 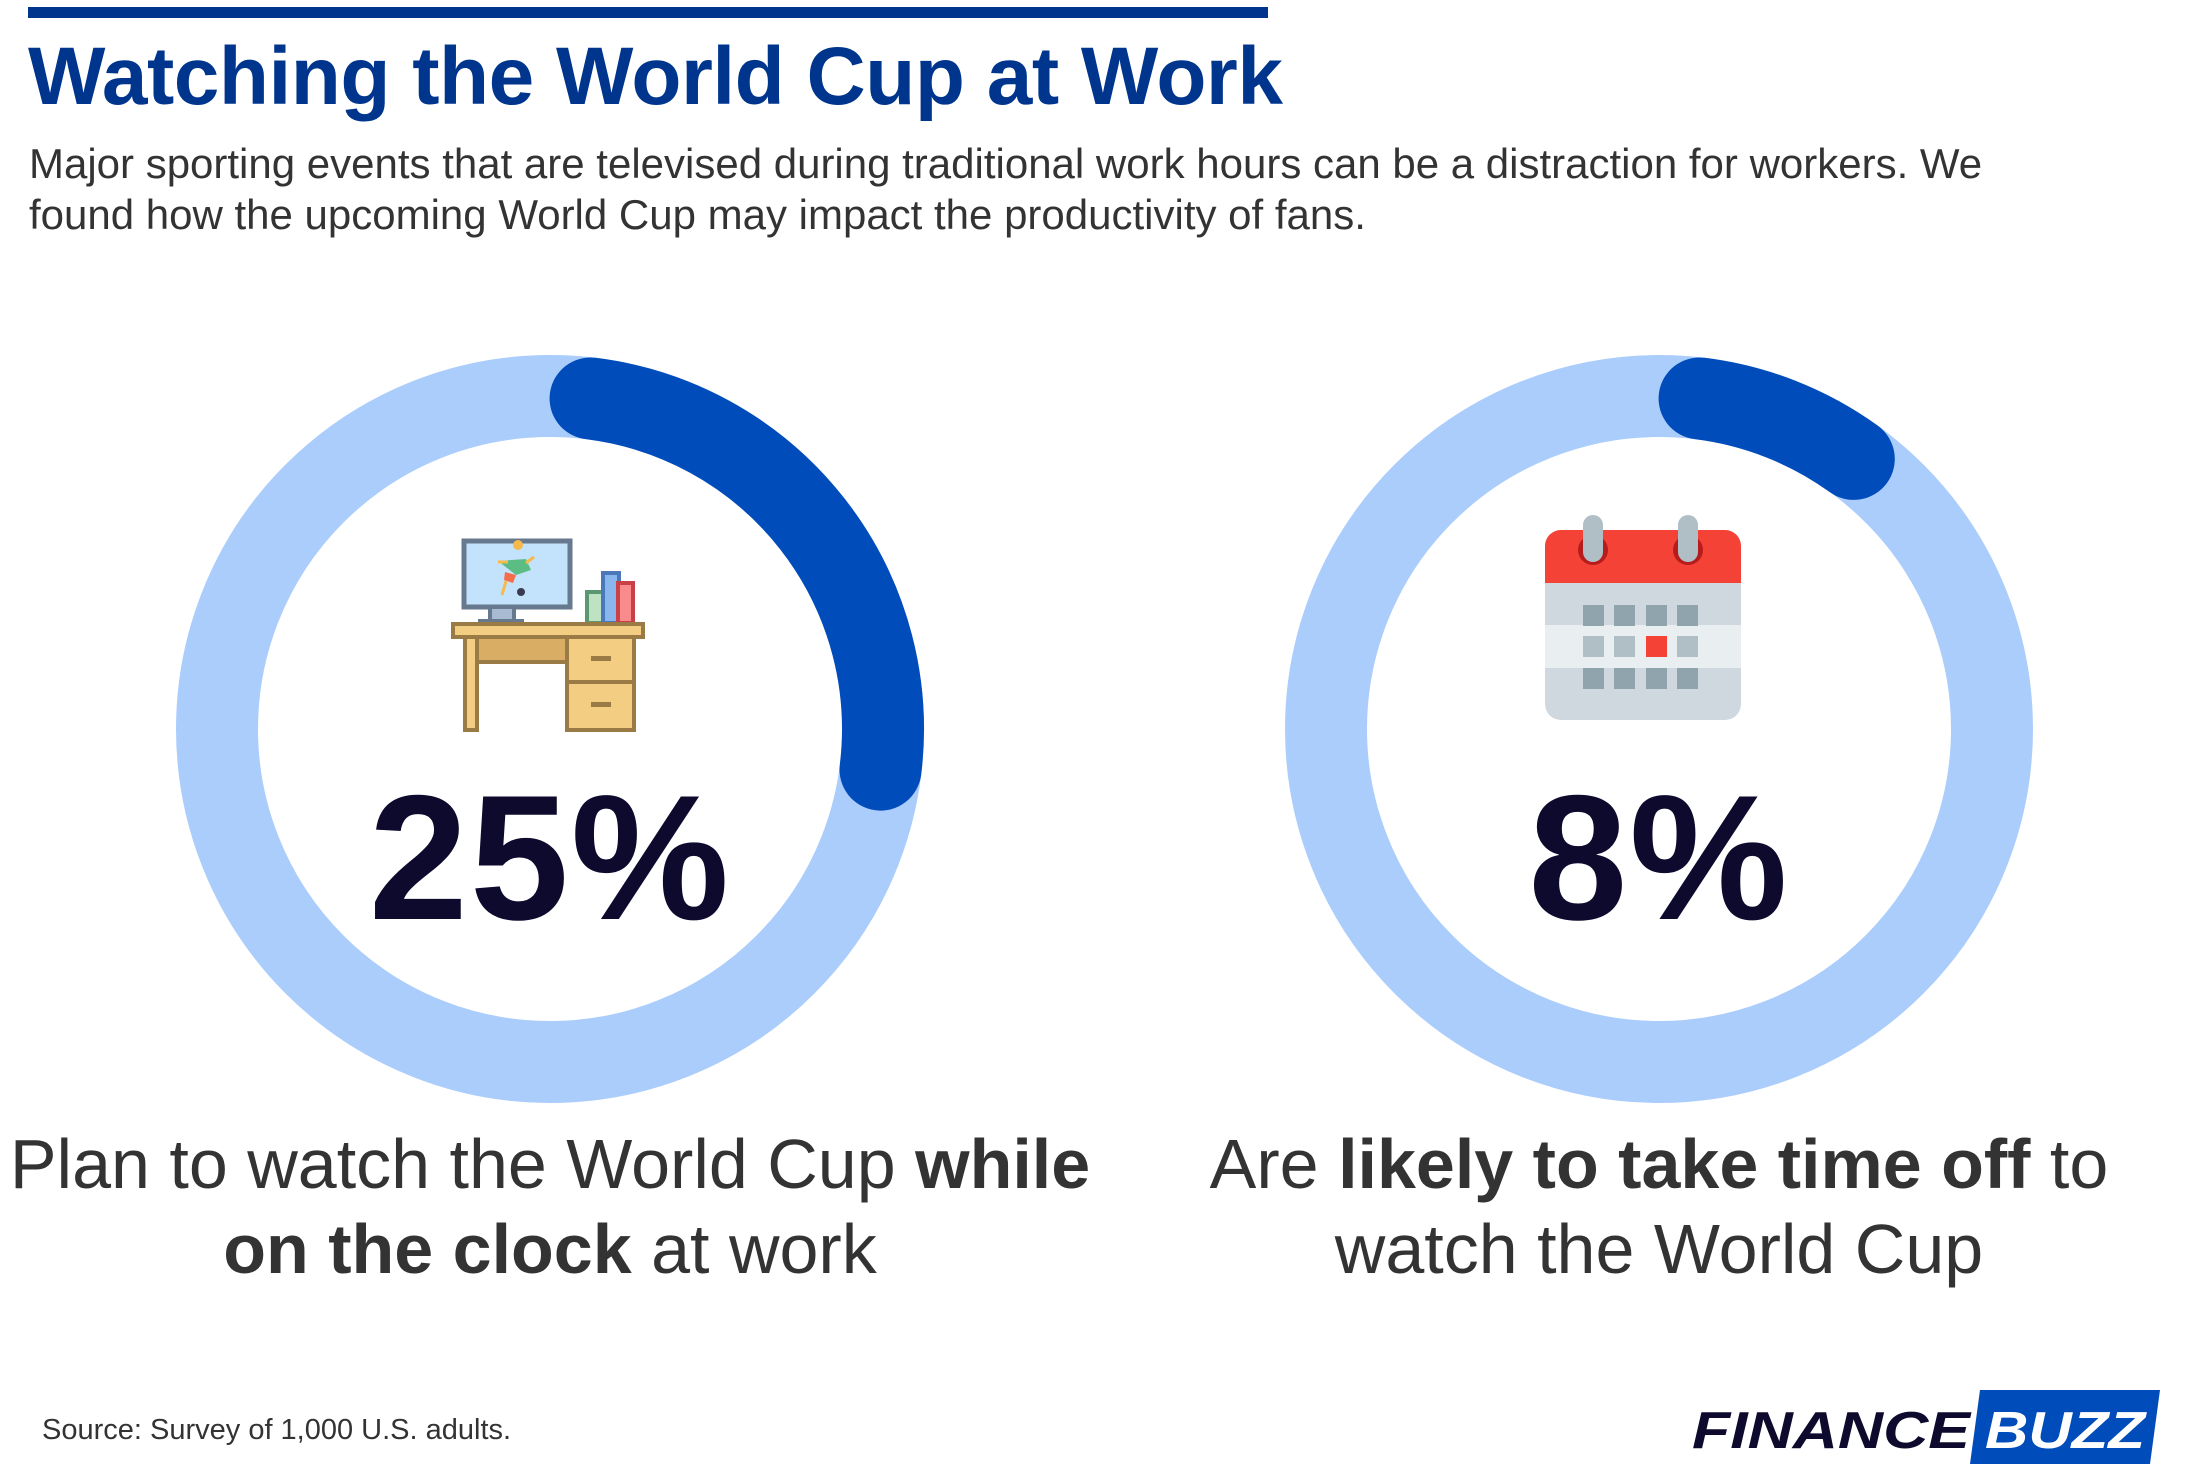 What do you see at coordinates (1684, 1164) in the screenshot?
I see `caption-right-bold: likely to take time off` at bounding box center [1684, 1164].